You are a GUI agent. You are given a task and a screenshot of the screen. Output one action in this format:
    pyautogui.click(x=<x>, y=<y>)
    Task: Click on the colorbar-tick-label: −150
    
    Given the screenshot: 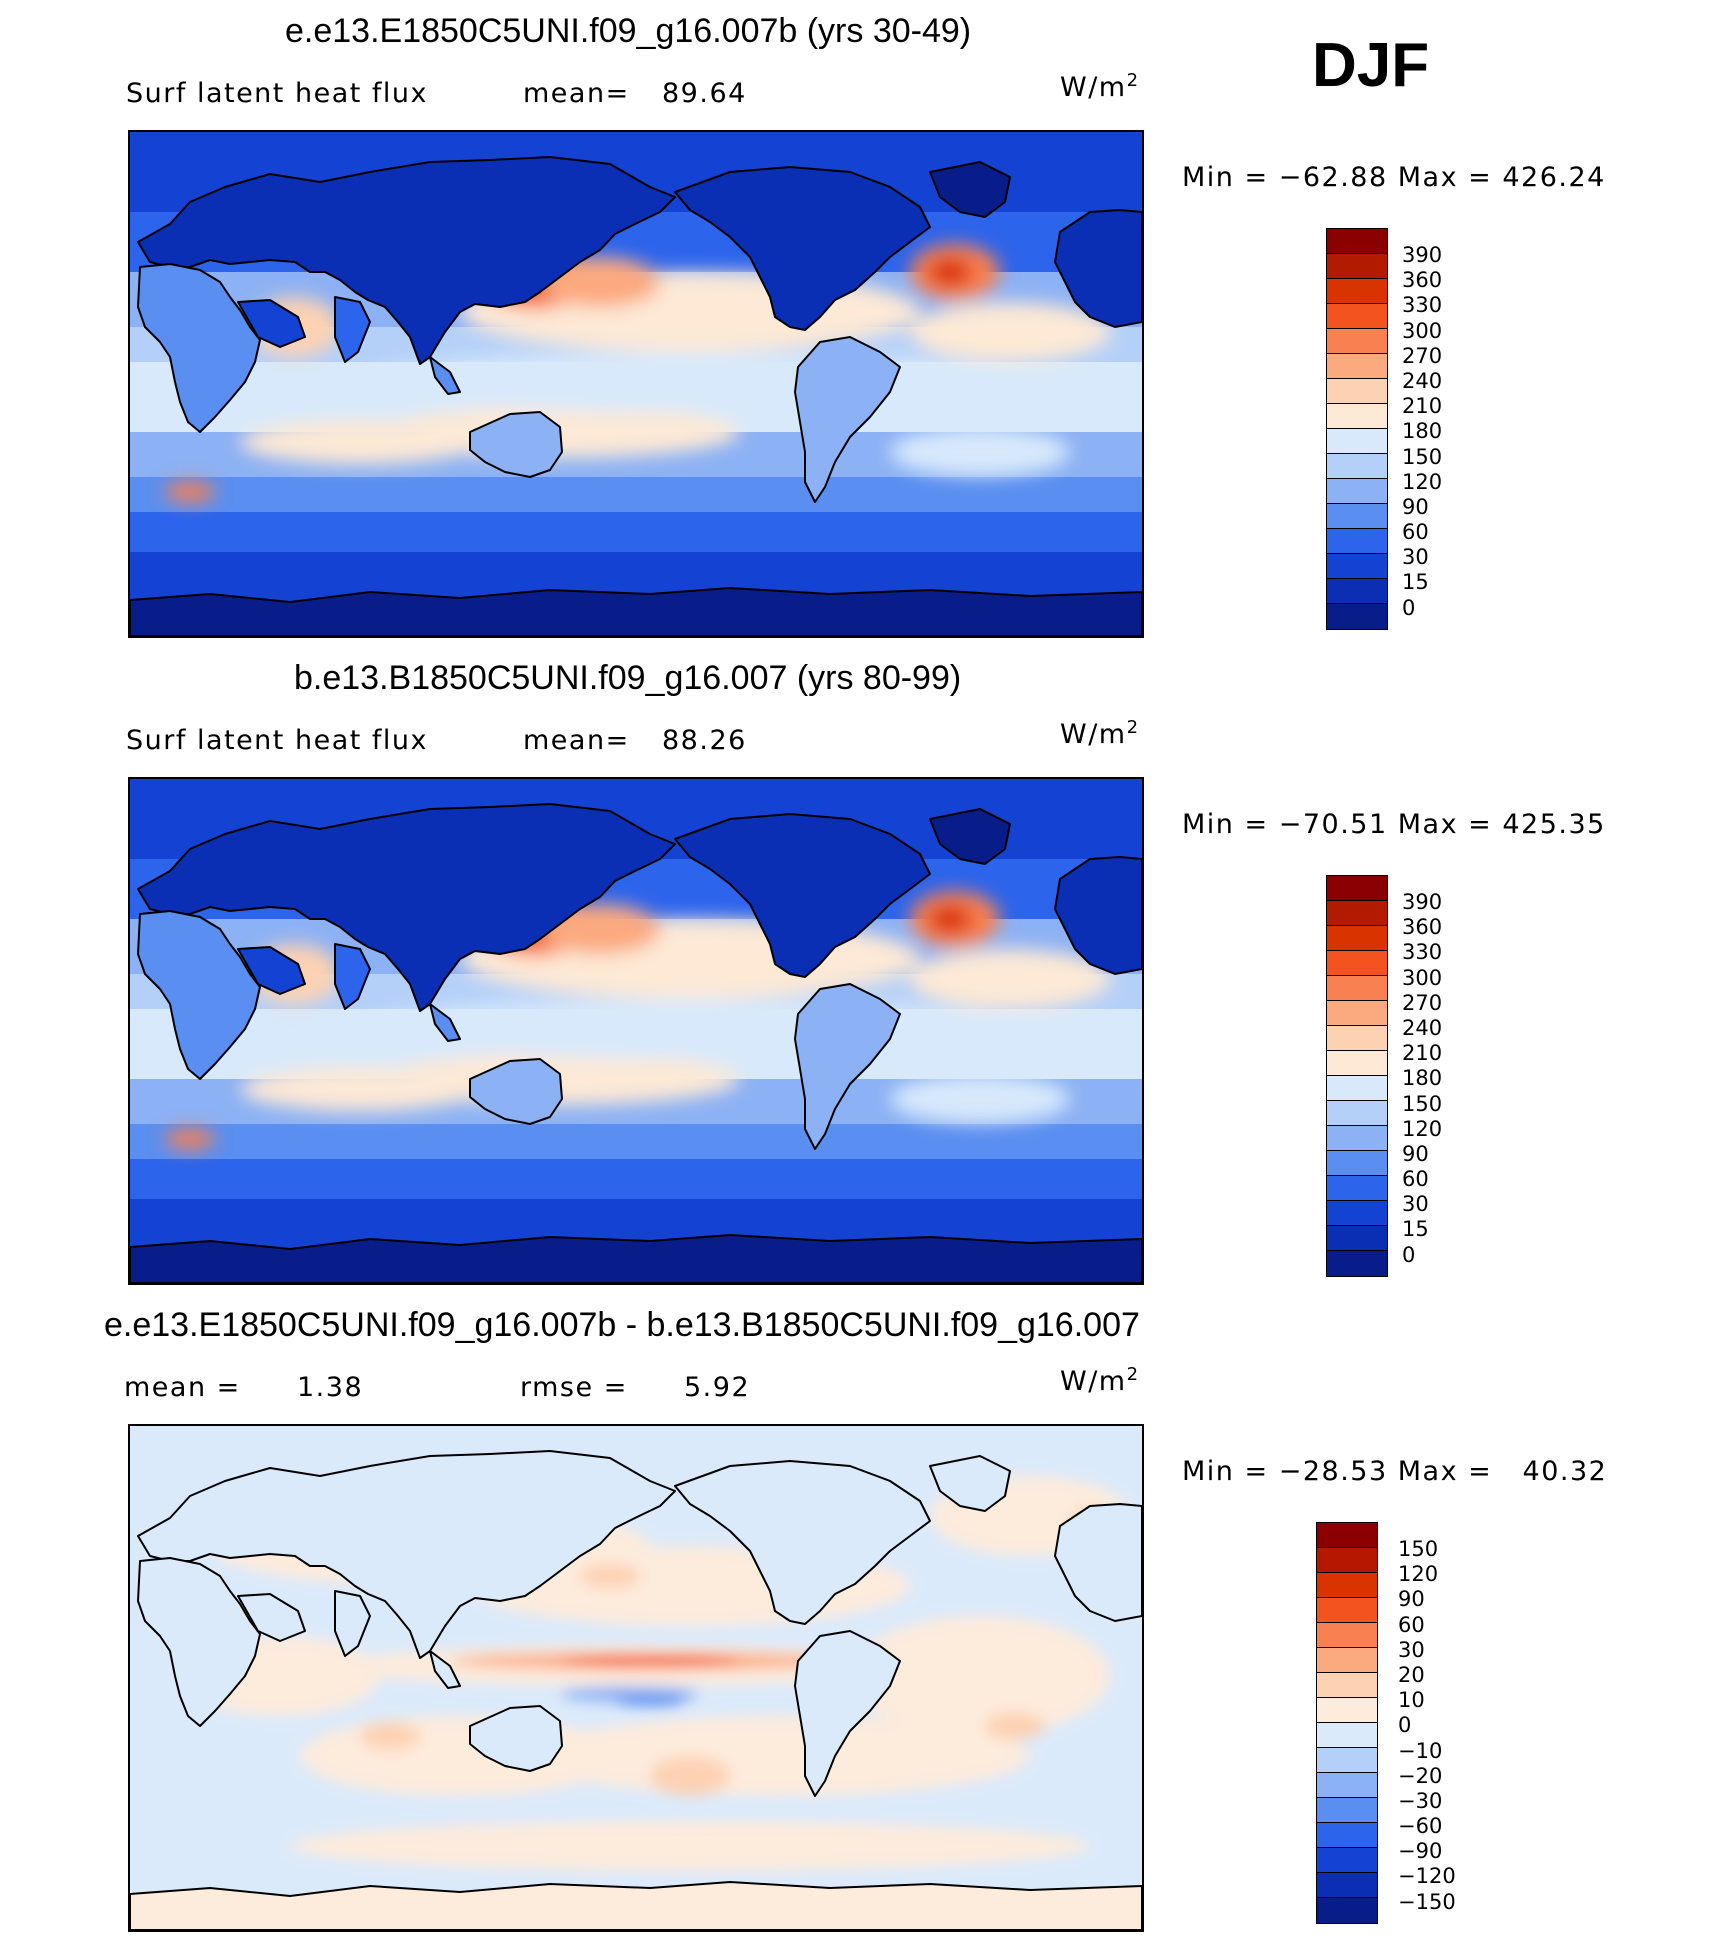 What is the action you would take?
    pyautogui.click(x=1427, y=1901)
    